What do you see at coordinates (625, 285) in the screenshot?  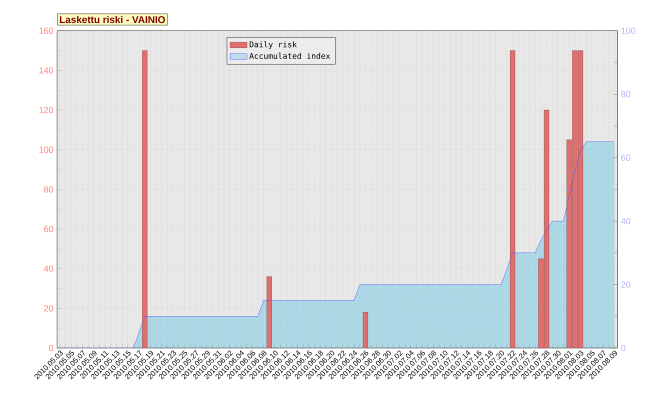 I see `y2-tick-label: 20` at bounding box center [625, 285].